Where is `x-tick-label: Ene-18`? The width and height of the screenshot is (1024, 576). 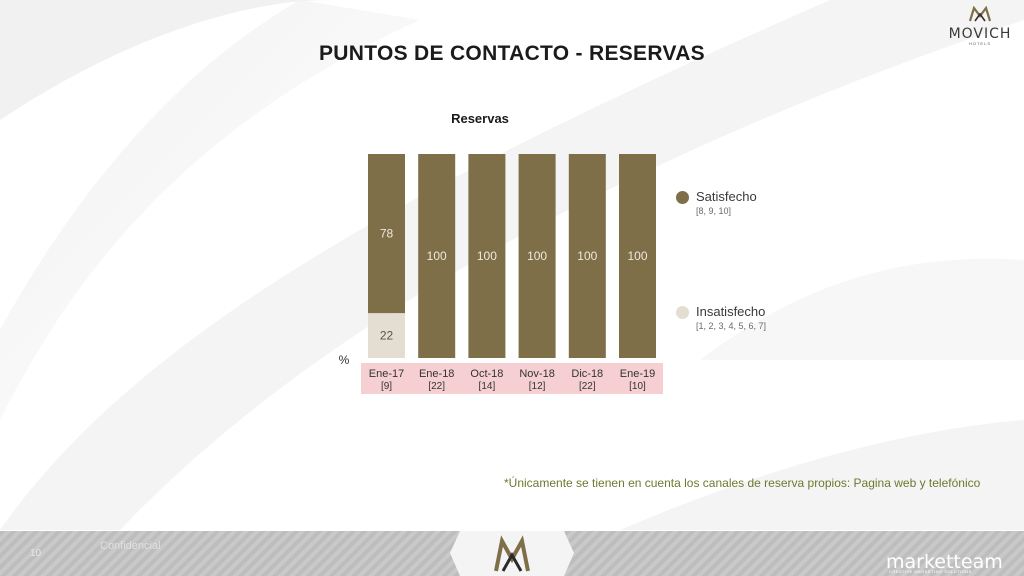 x-tick-label: Ene-18 is located at coordinates (436, 374).